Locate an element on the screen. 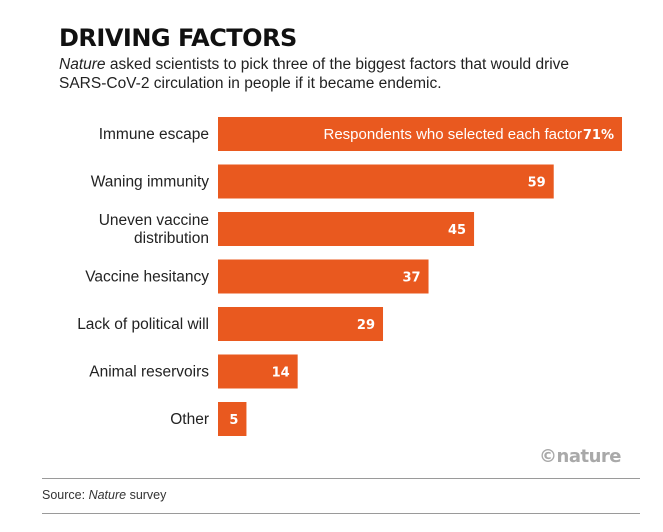 This screenshot has height=532, width=663. value-label: 37 is located at coordinates (411, 278).